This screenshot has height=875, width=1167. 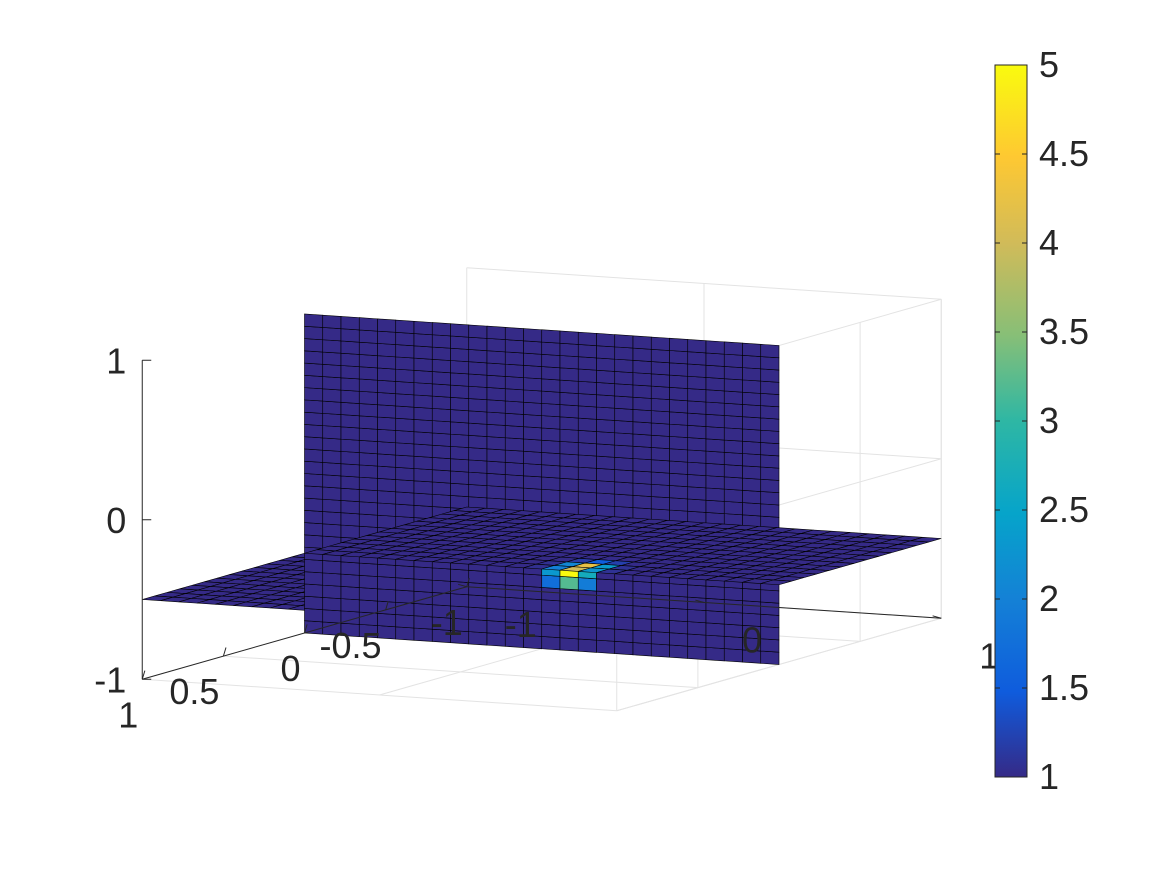 What do you see at coordinates (116, 520) in the screenshot?
I see `z-tick-label: 0` at bounding box center [116, 520].